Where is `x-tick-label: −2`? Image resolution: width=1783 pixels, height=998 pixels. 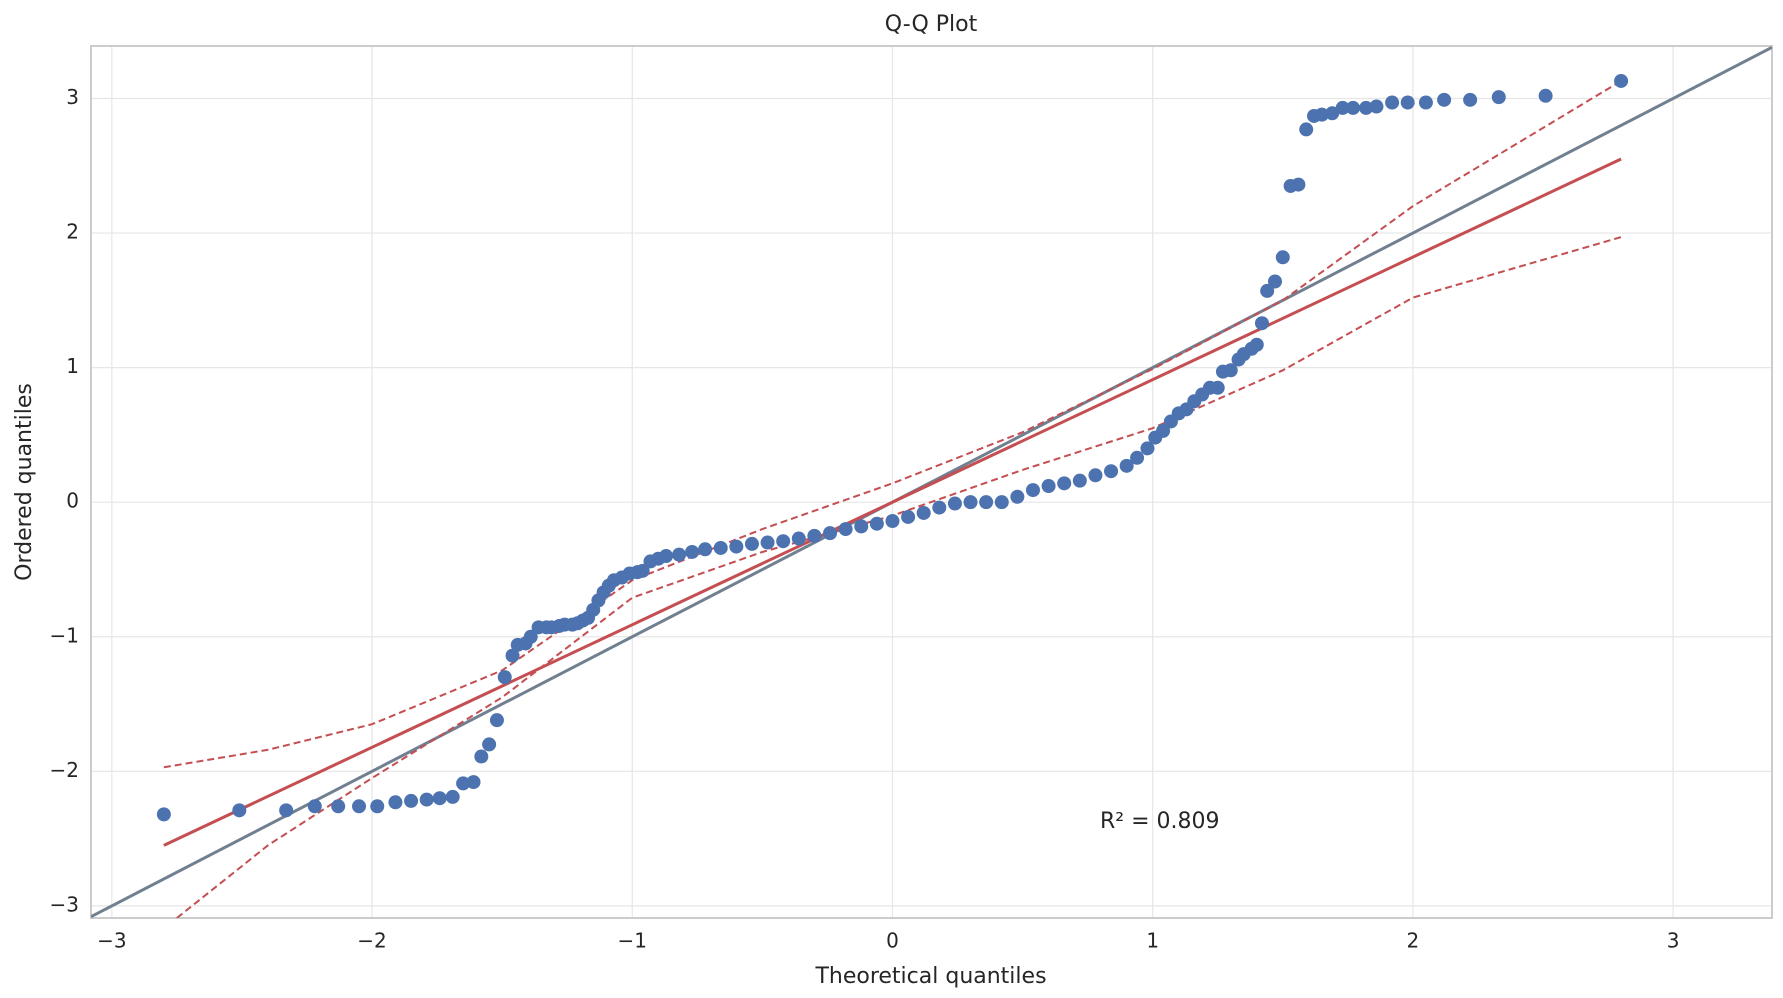 x-tick-label: −2 is located at coordinates (371, 941).